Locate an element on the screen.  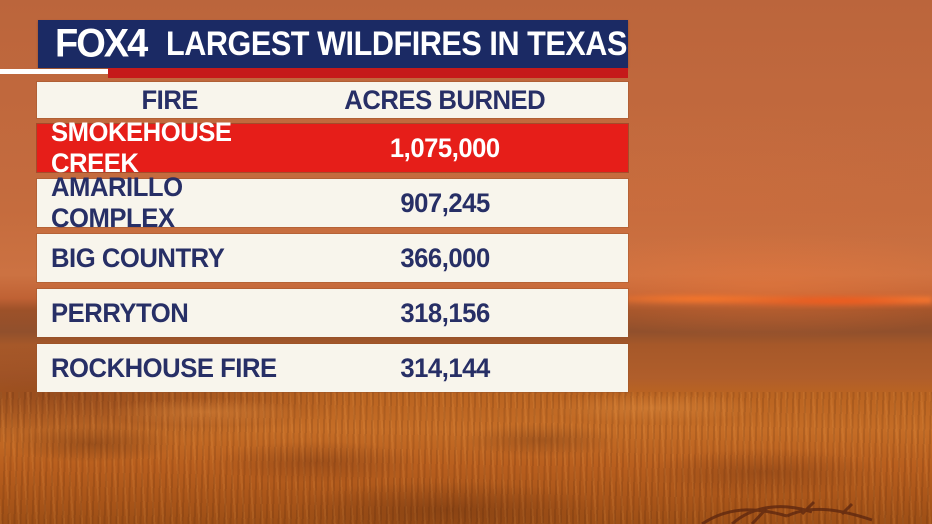
acres-value: 366,000 is located at coordinates (445, 257).